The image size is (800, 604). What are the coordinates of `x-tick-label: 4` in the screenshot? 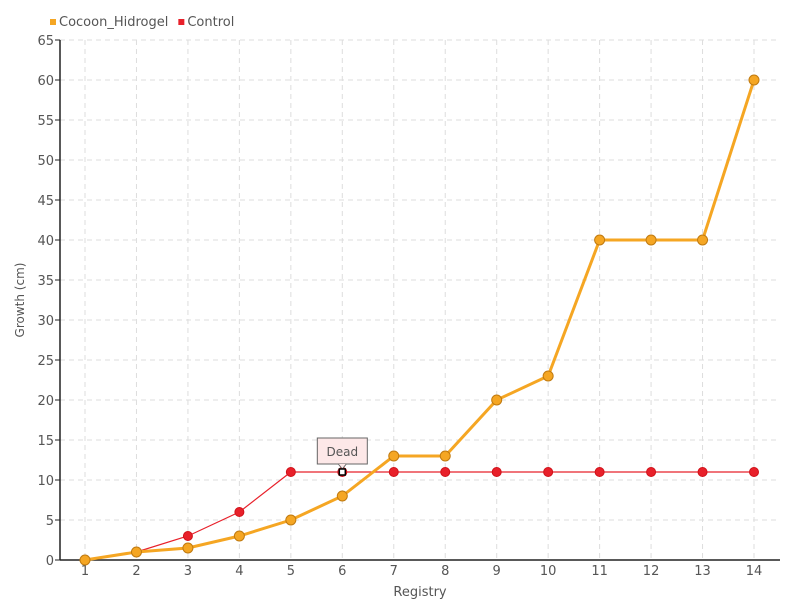 It's located at (239, 571).